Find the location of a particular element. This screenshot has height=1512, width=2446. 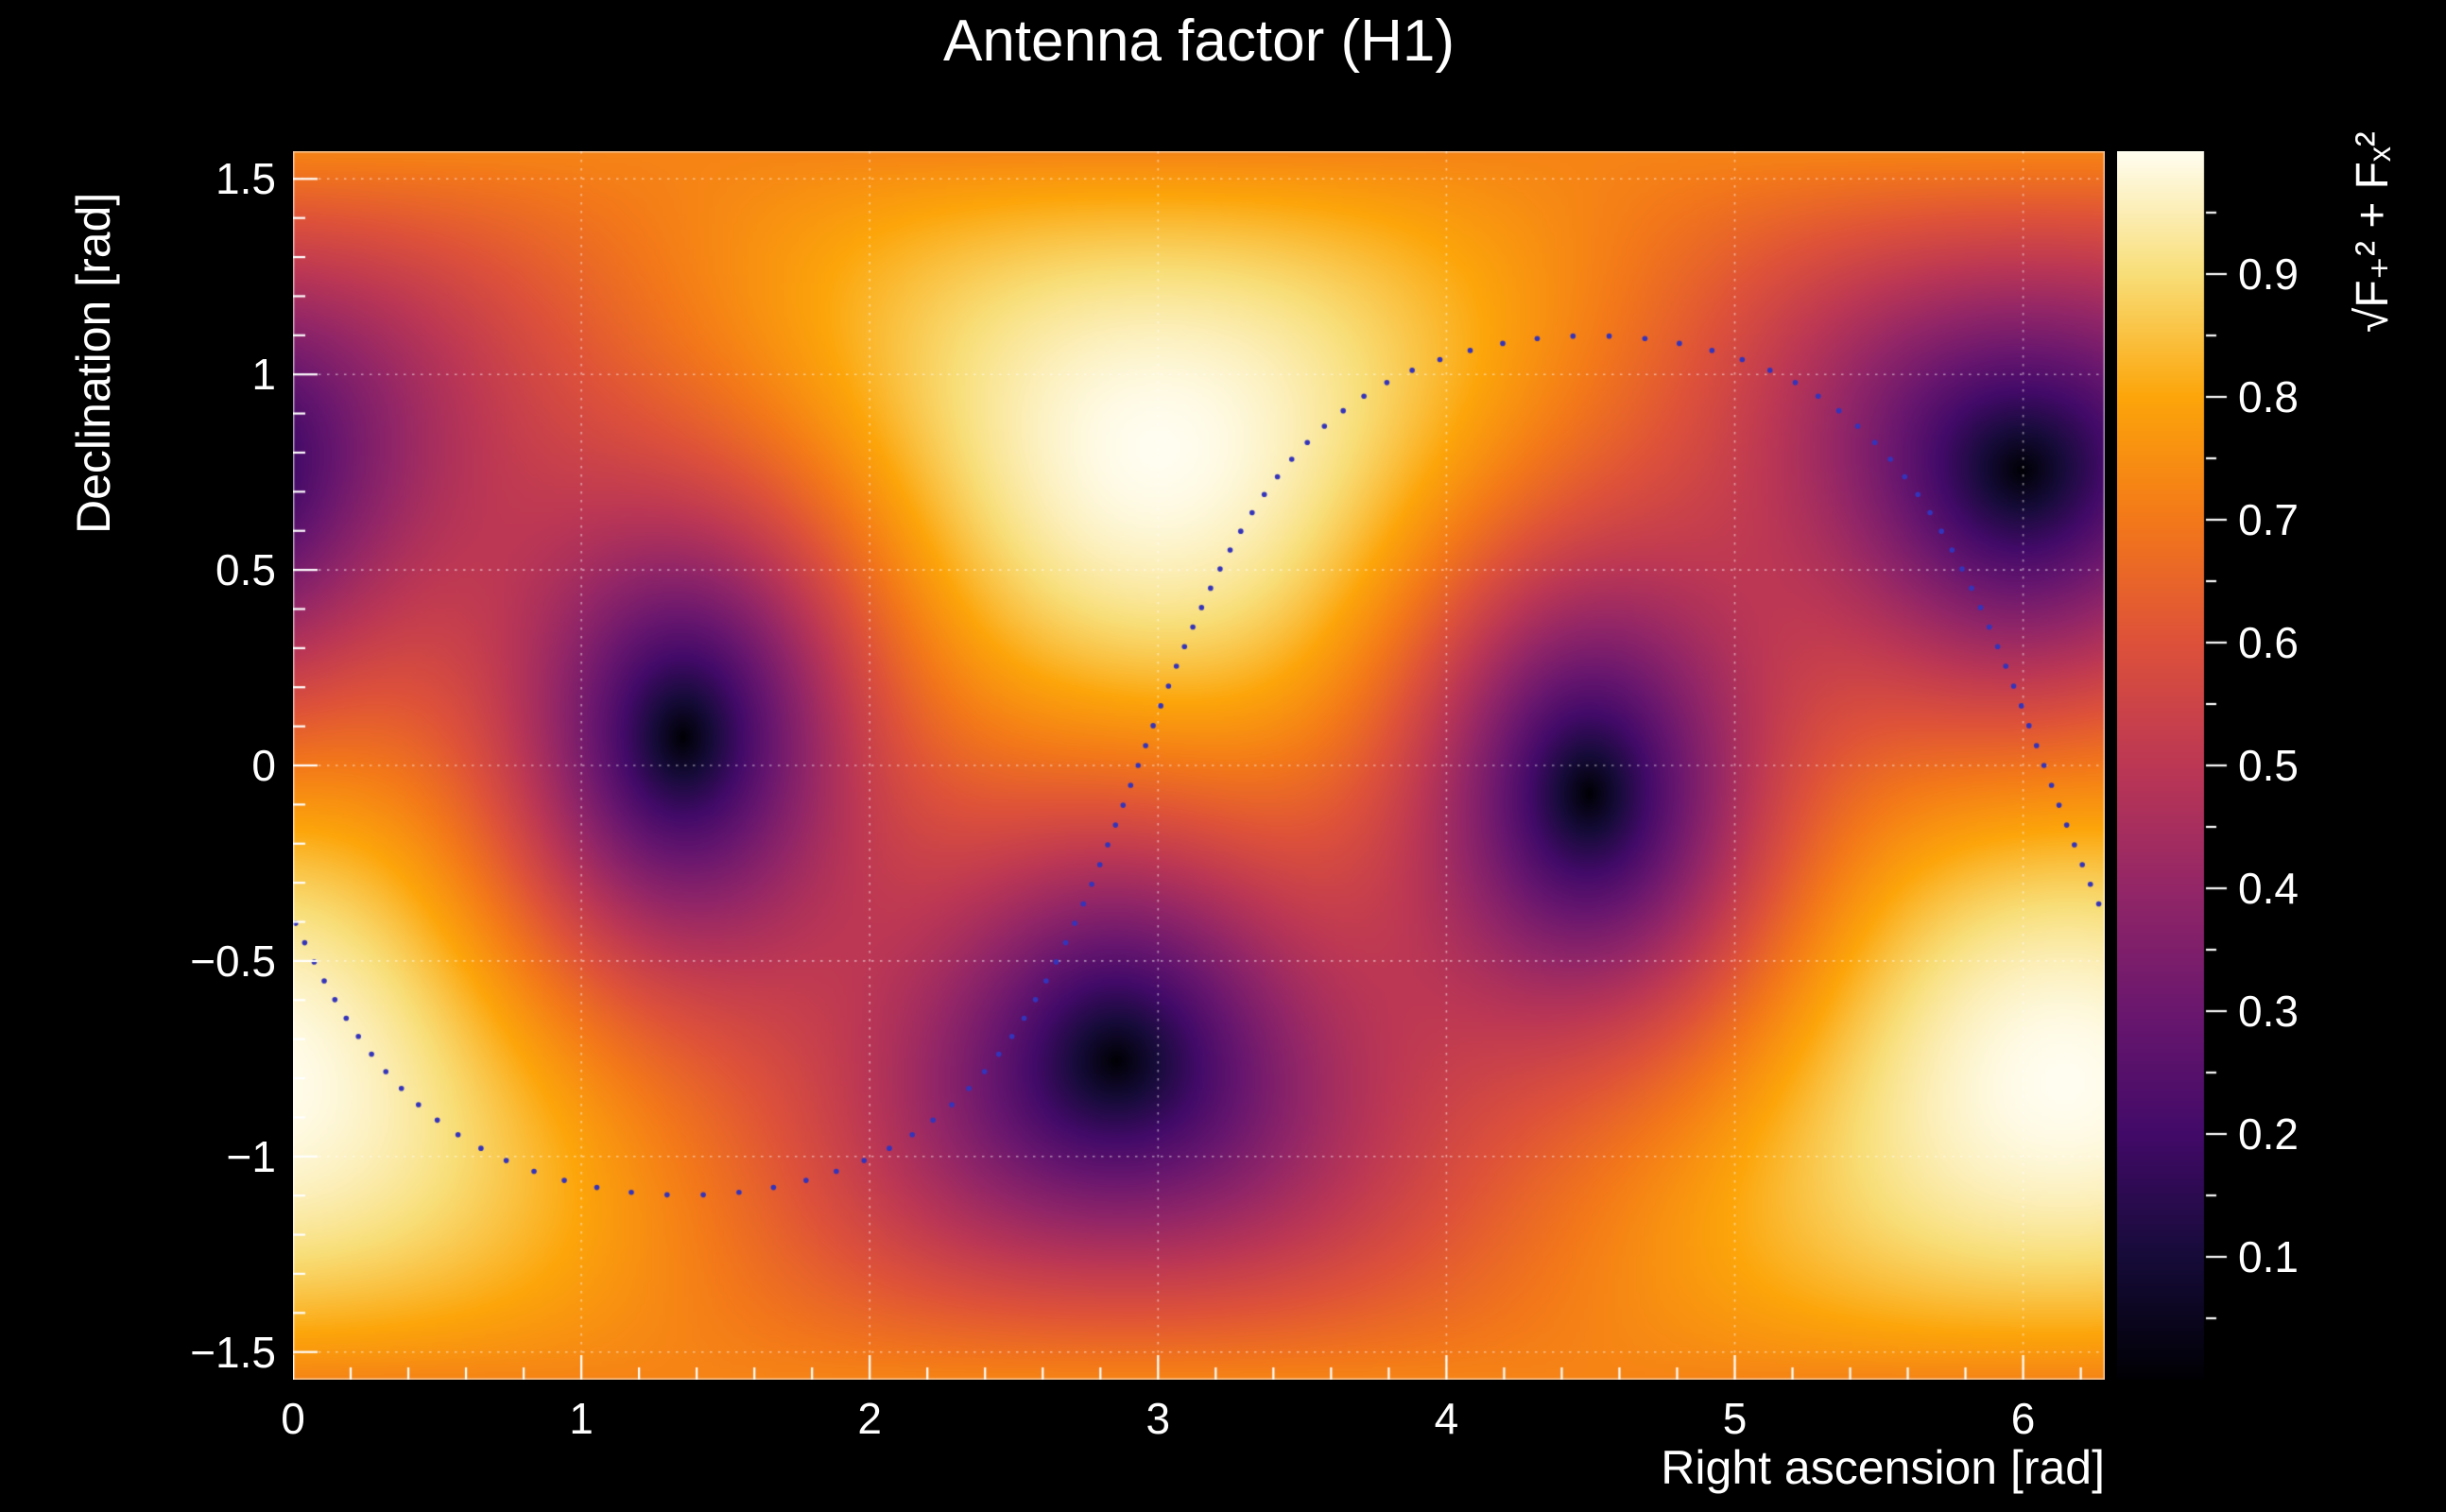

y-tick-label: −1 is located at coordinates (251, 1156).